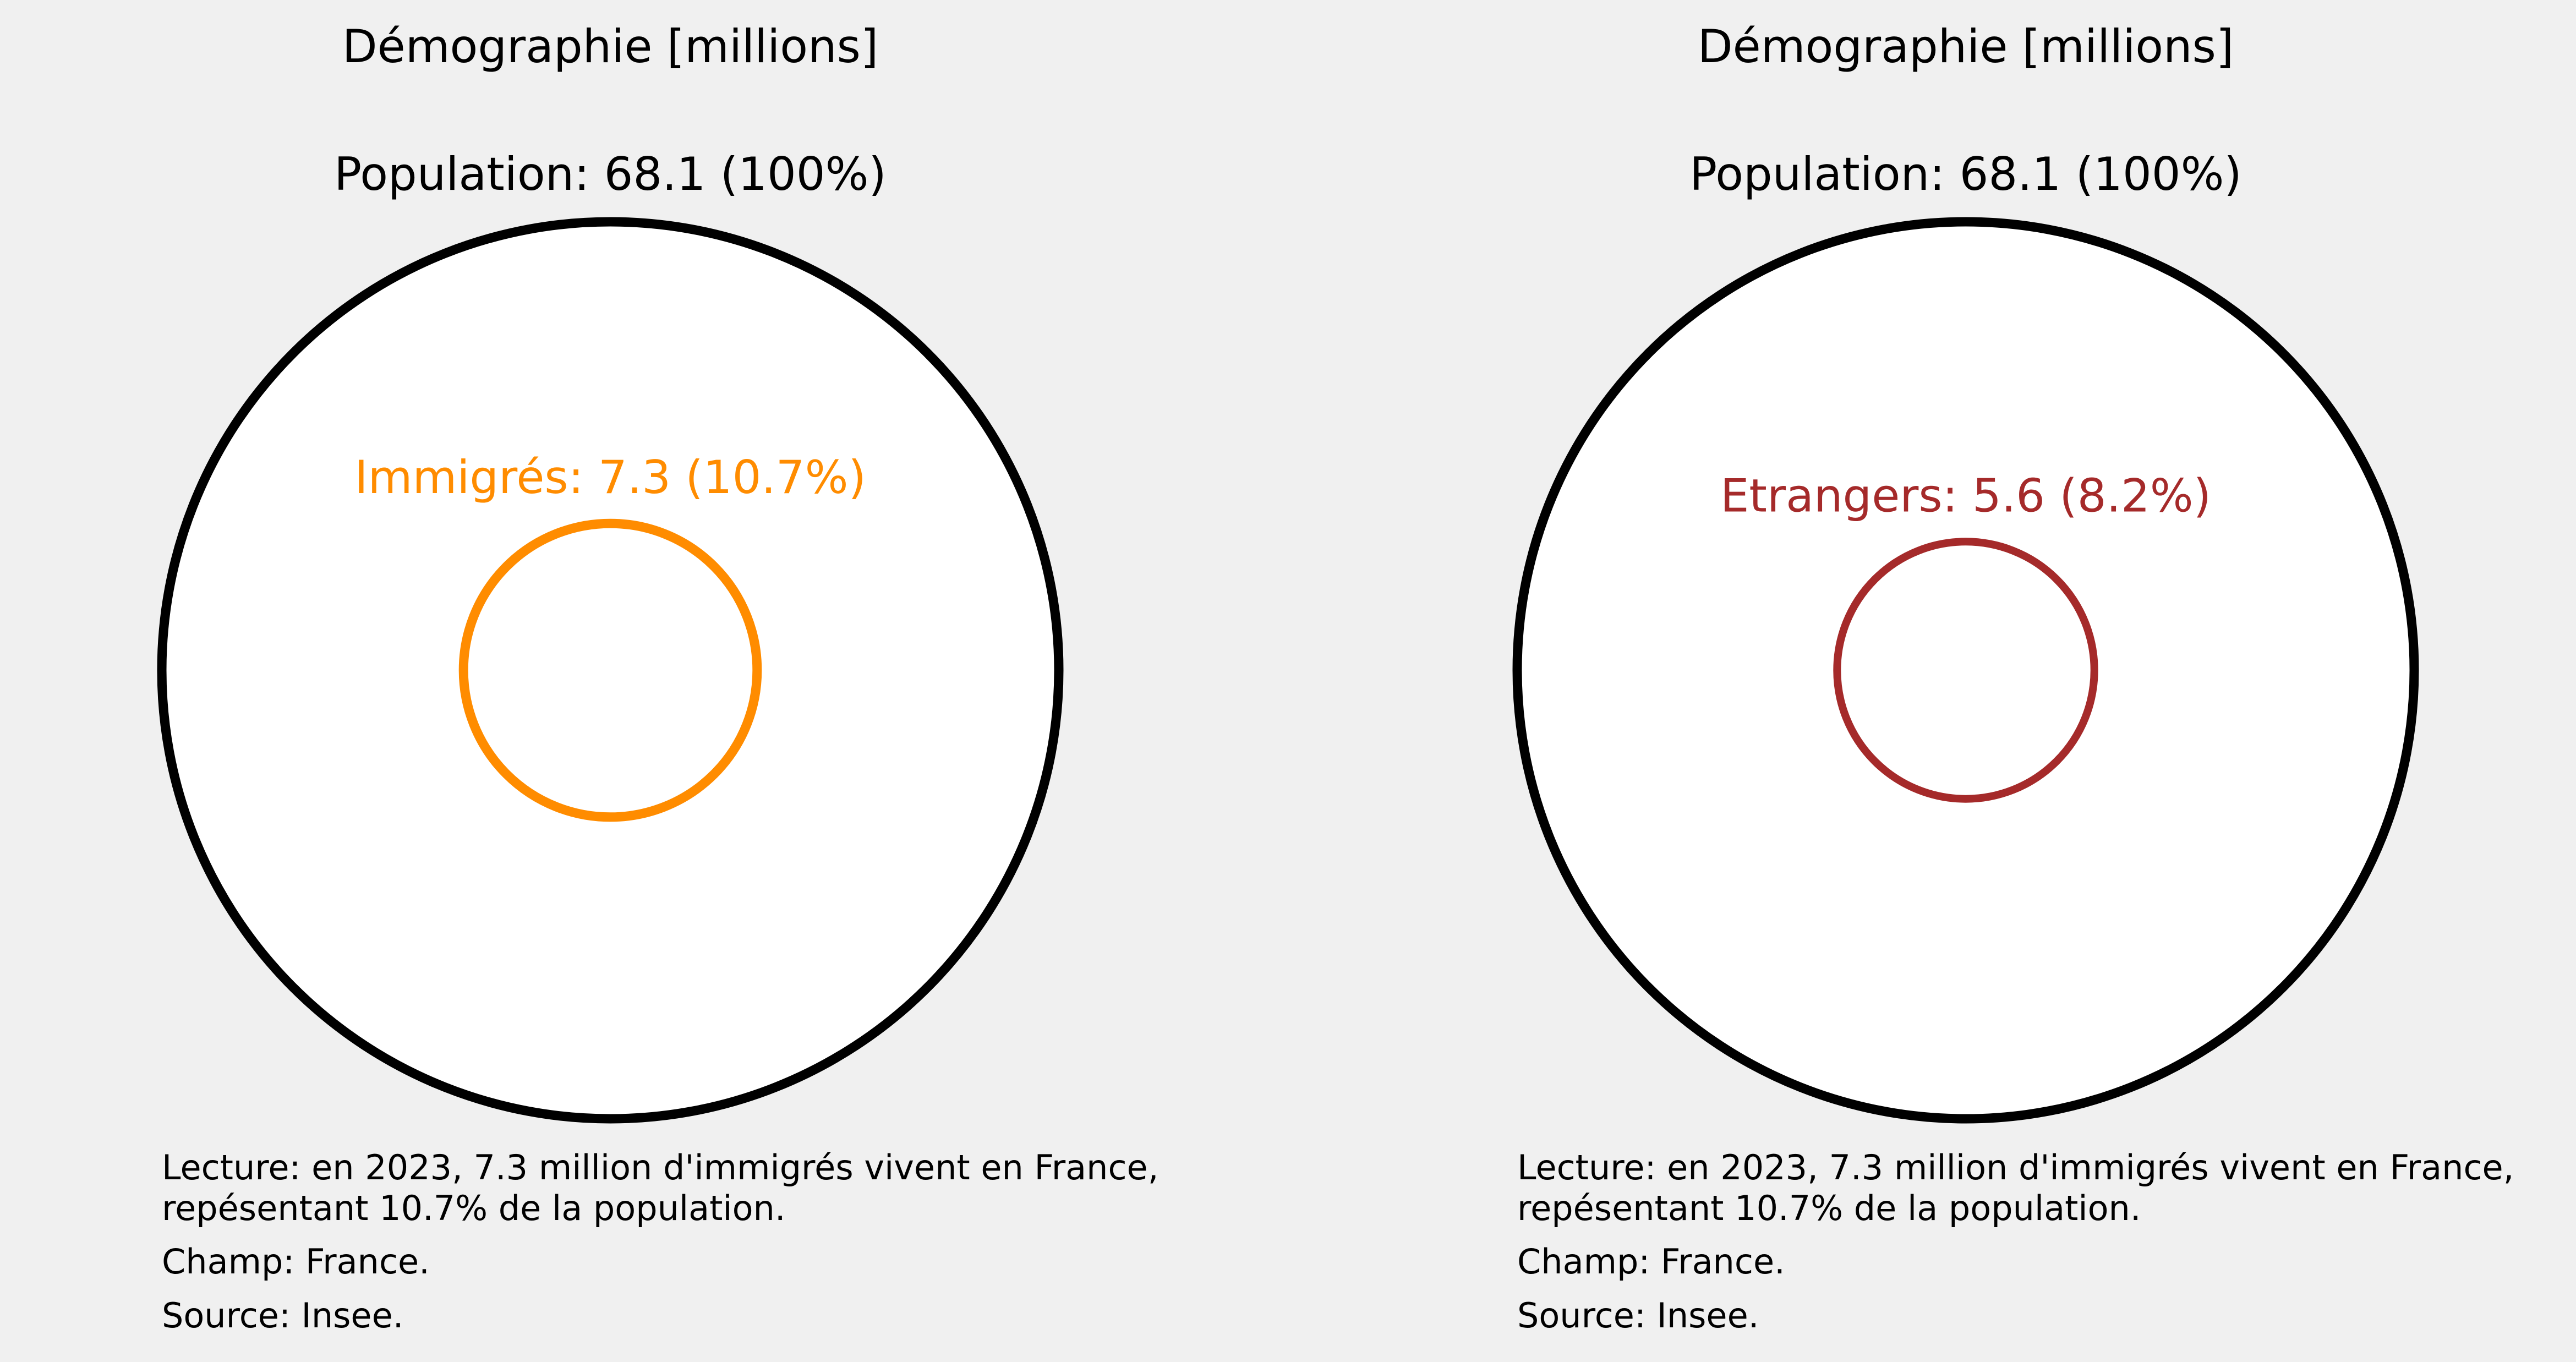 The width and height of the screenshot is (2576, 1362). Describe the element at coordinates (1965, 495) in the screenshot. I see `etrangers-label: Etrangers: 5.6 (8.2%)` at that location.